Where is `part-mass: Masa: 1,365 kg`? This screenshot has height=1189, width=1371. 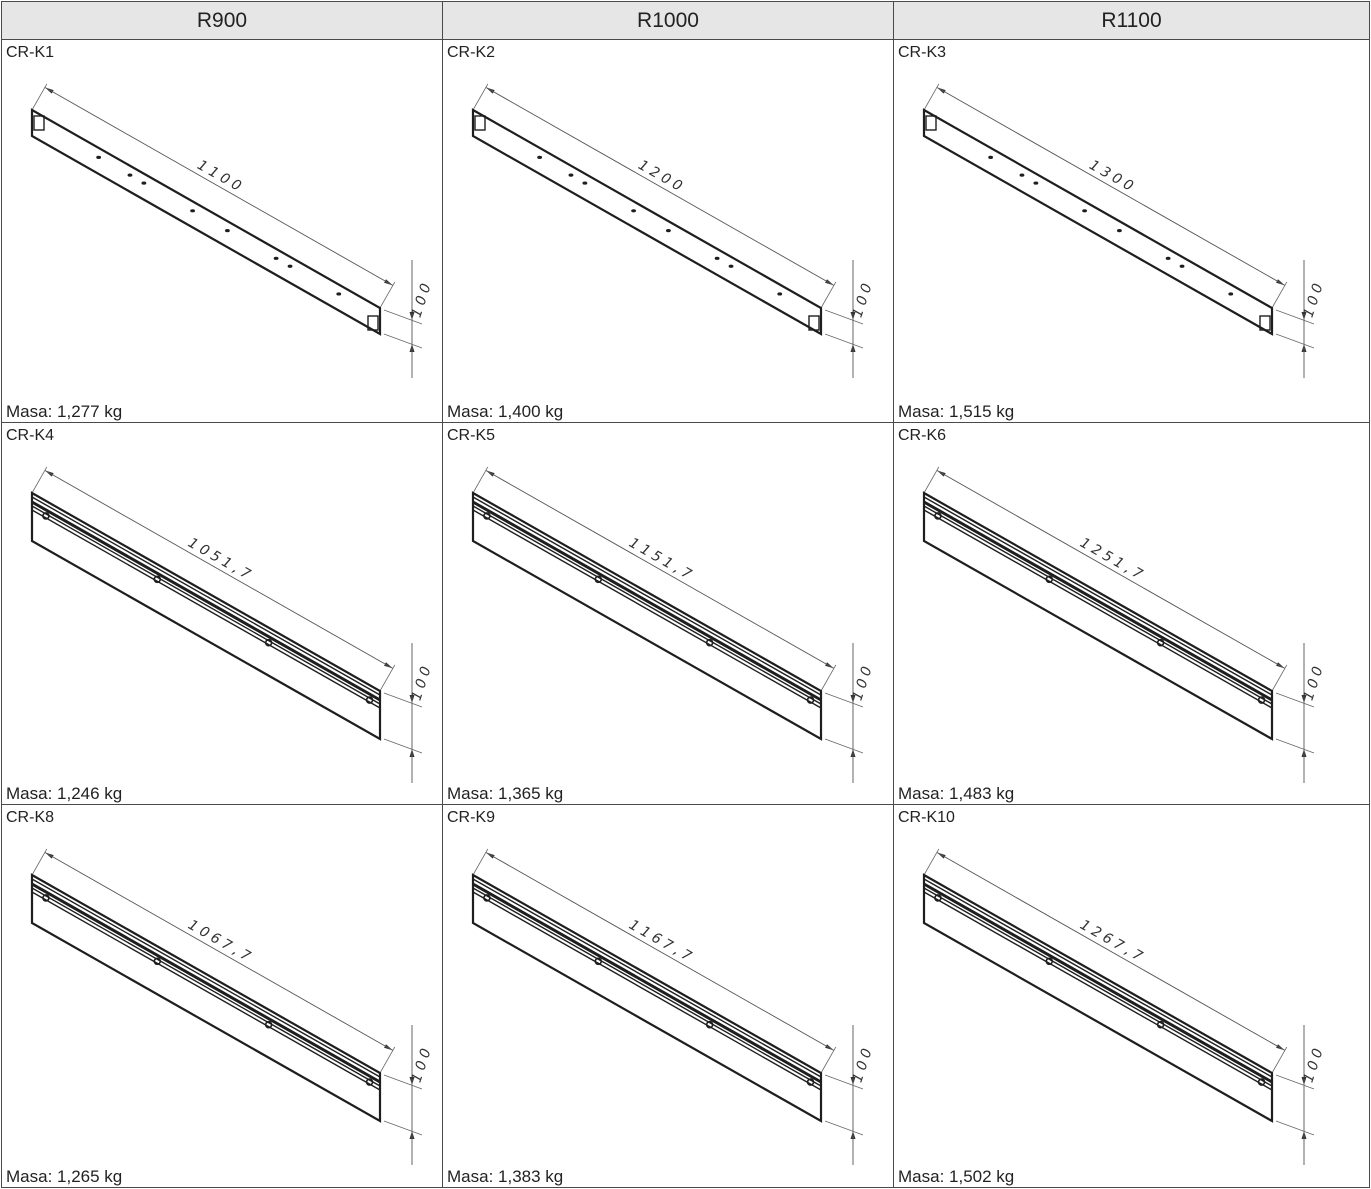 part-mass: Masa: 1,365 kg is located at coordinates (505, 794).